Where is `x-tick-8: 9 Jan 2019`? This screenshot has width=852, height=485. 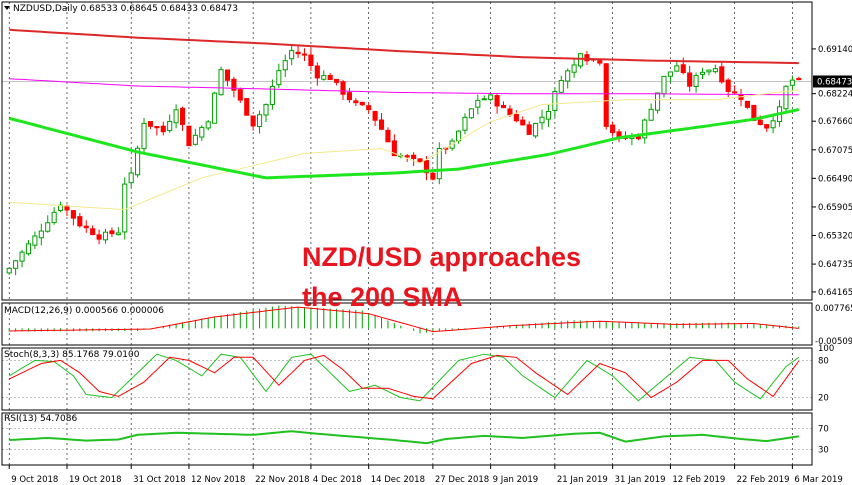 x-tick-8: 9 Jan 2019 is located at coordinates (516, 480).